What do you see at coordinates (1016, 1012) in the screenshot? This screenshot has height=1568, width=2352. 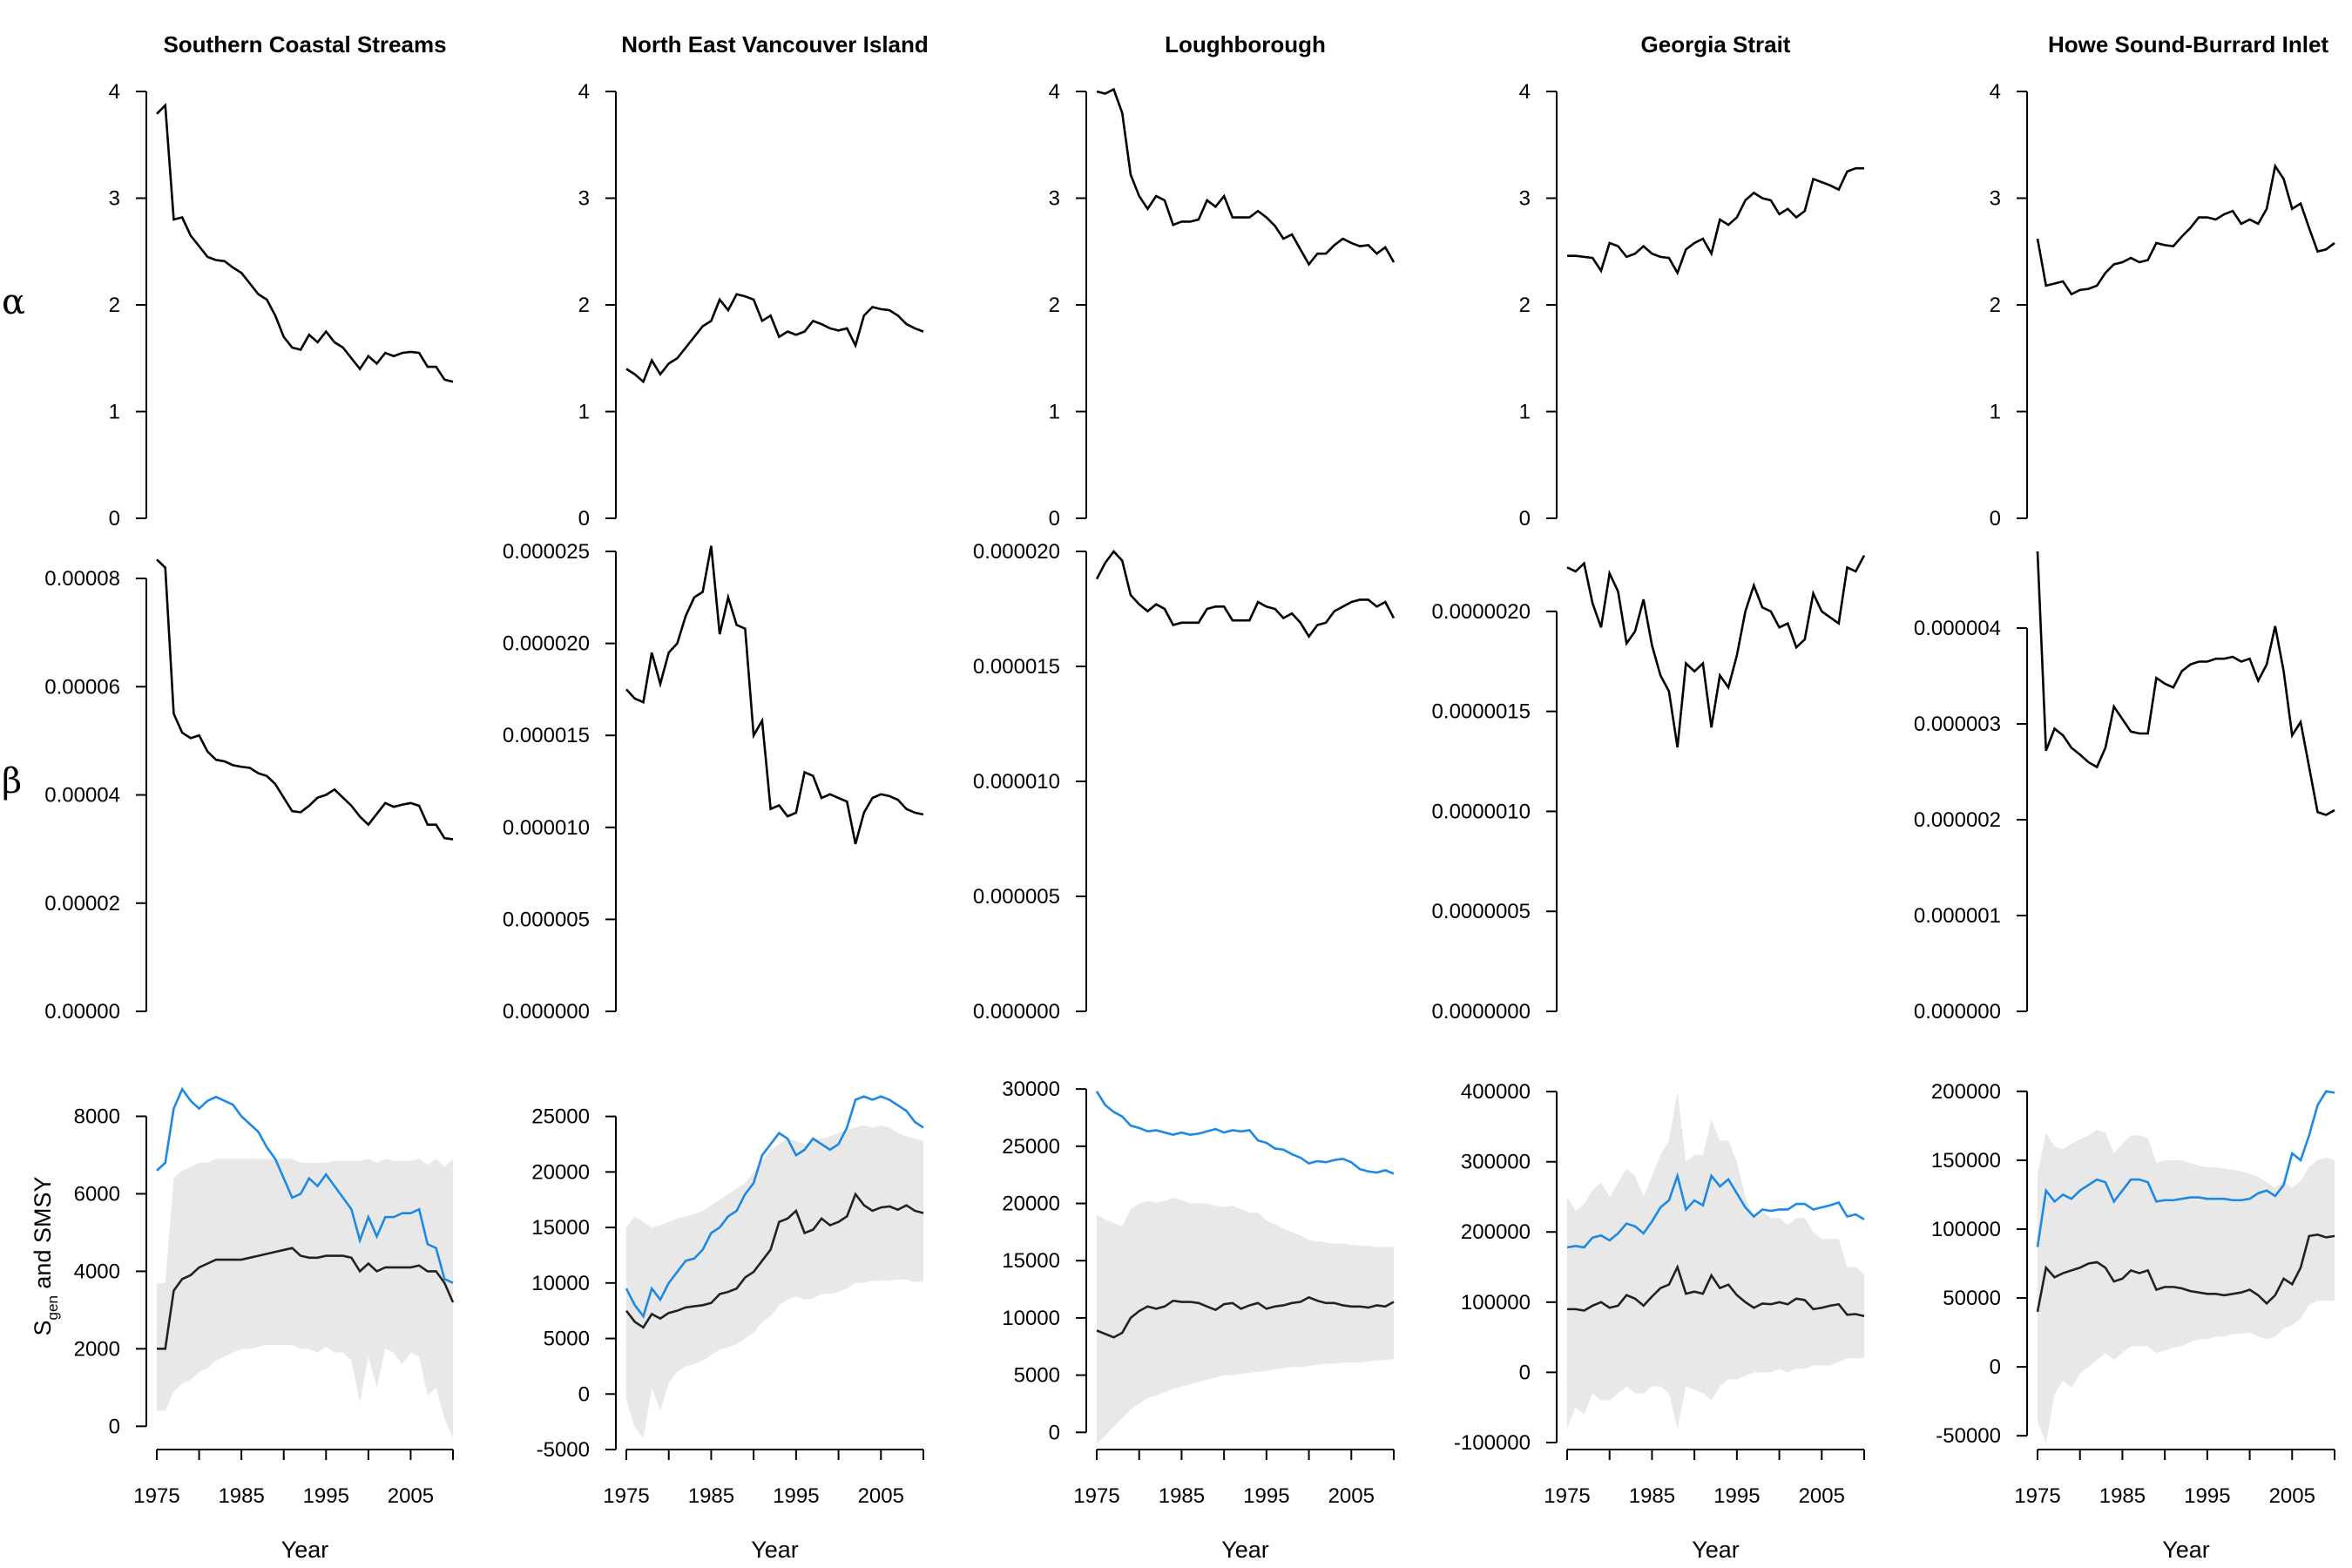 I see `y-tick-label: 0.000000` at bounding box center [1016, 1012].